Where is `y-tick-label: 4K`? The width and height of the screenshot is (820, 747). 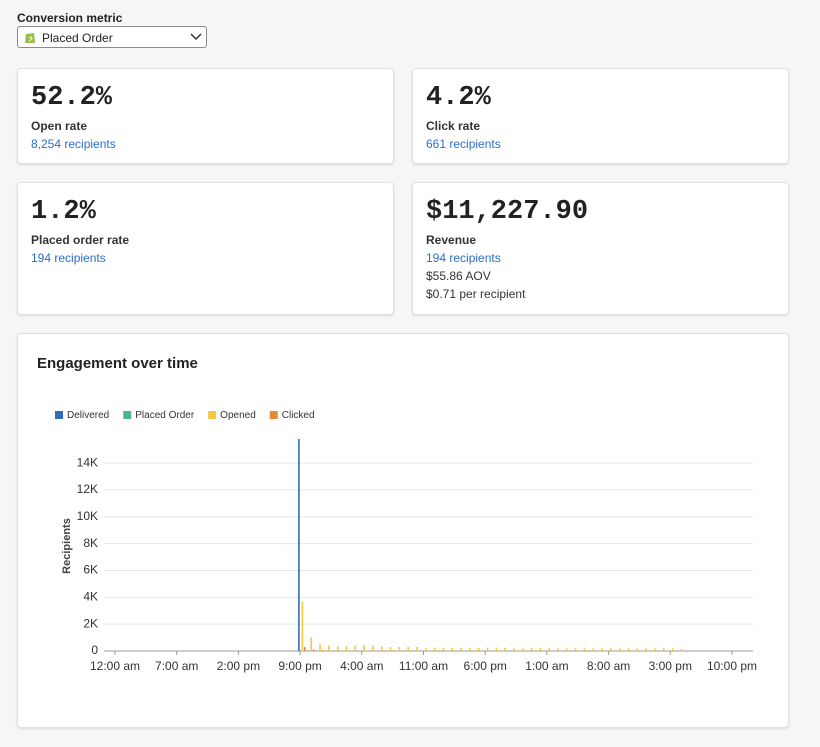
y-tick-label: 4K is located at coordinates (90, 597).